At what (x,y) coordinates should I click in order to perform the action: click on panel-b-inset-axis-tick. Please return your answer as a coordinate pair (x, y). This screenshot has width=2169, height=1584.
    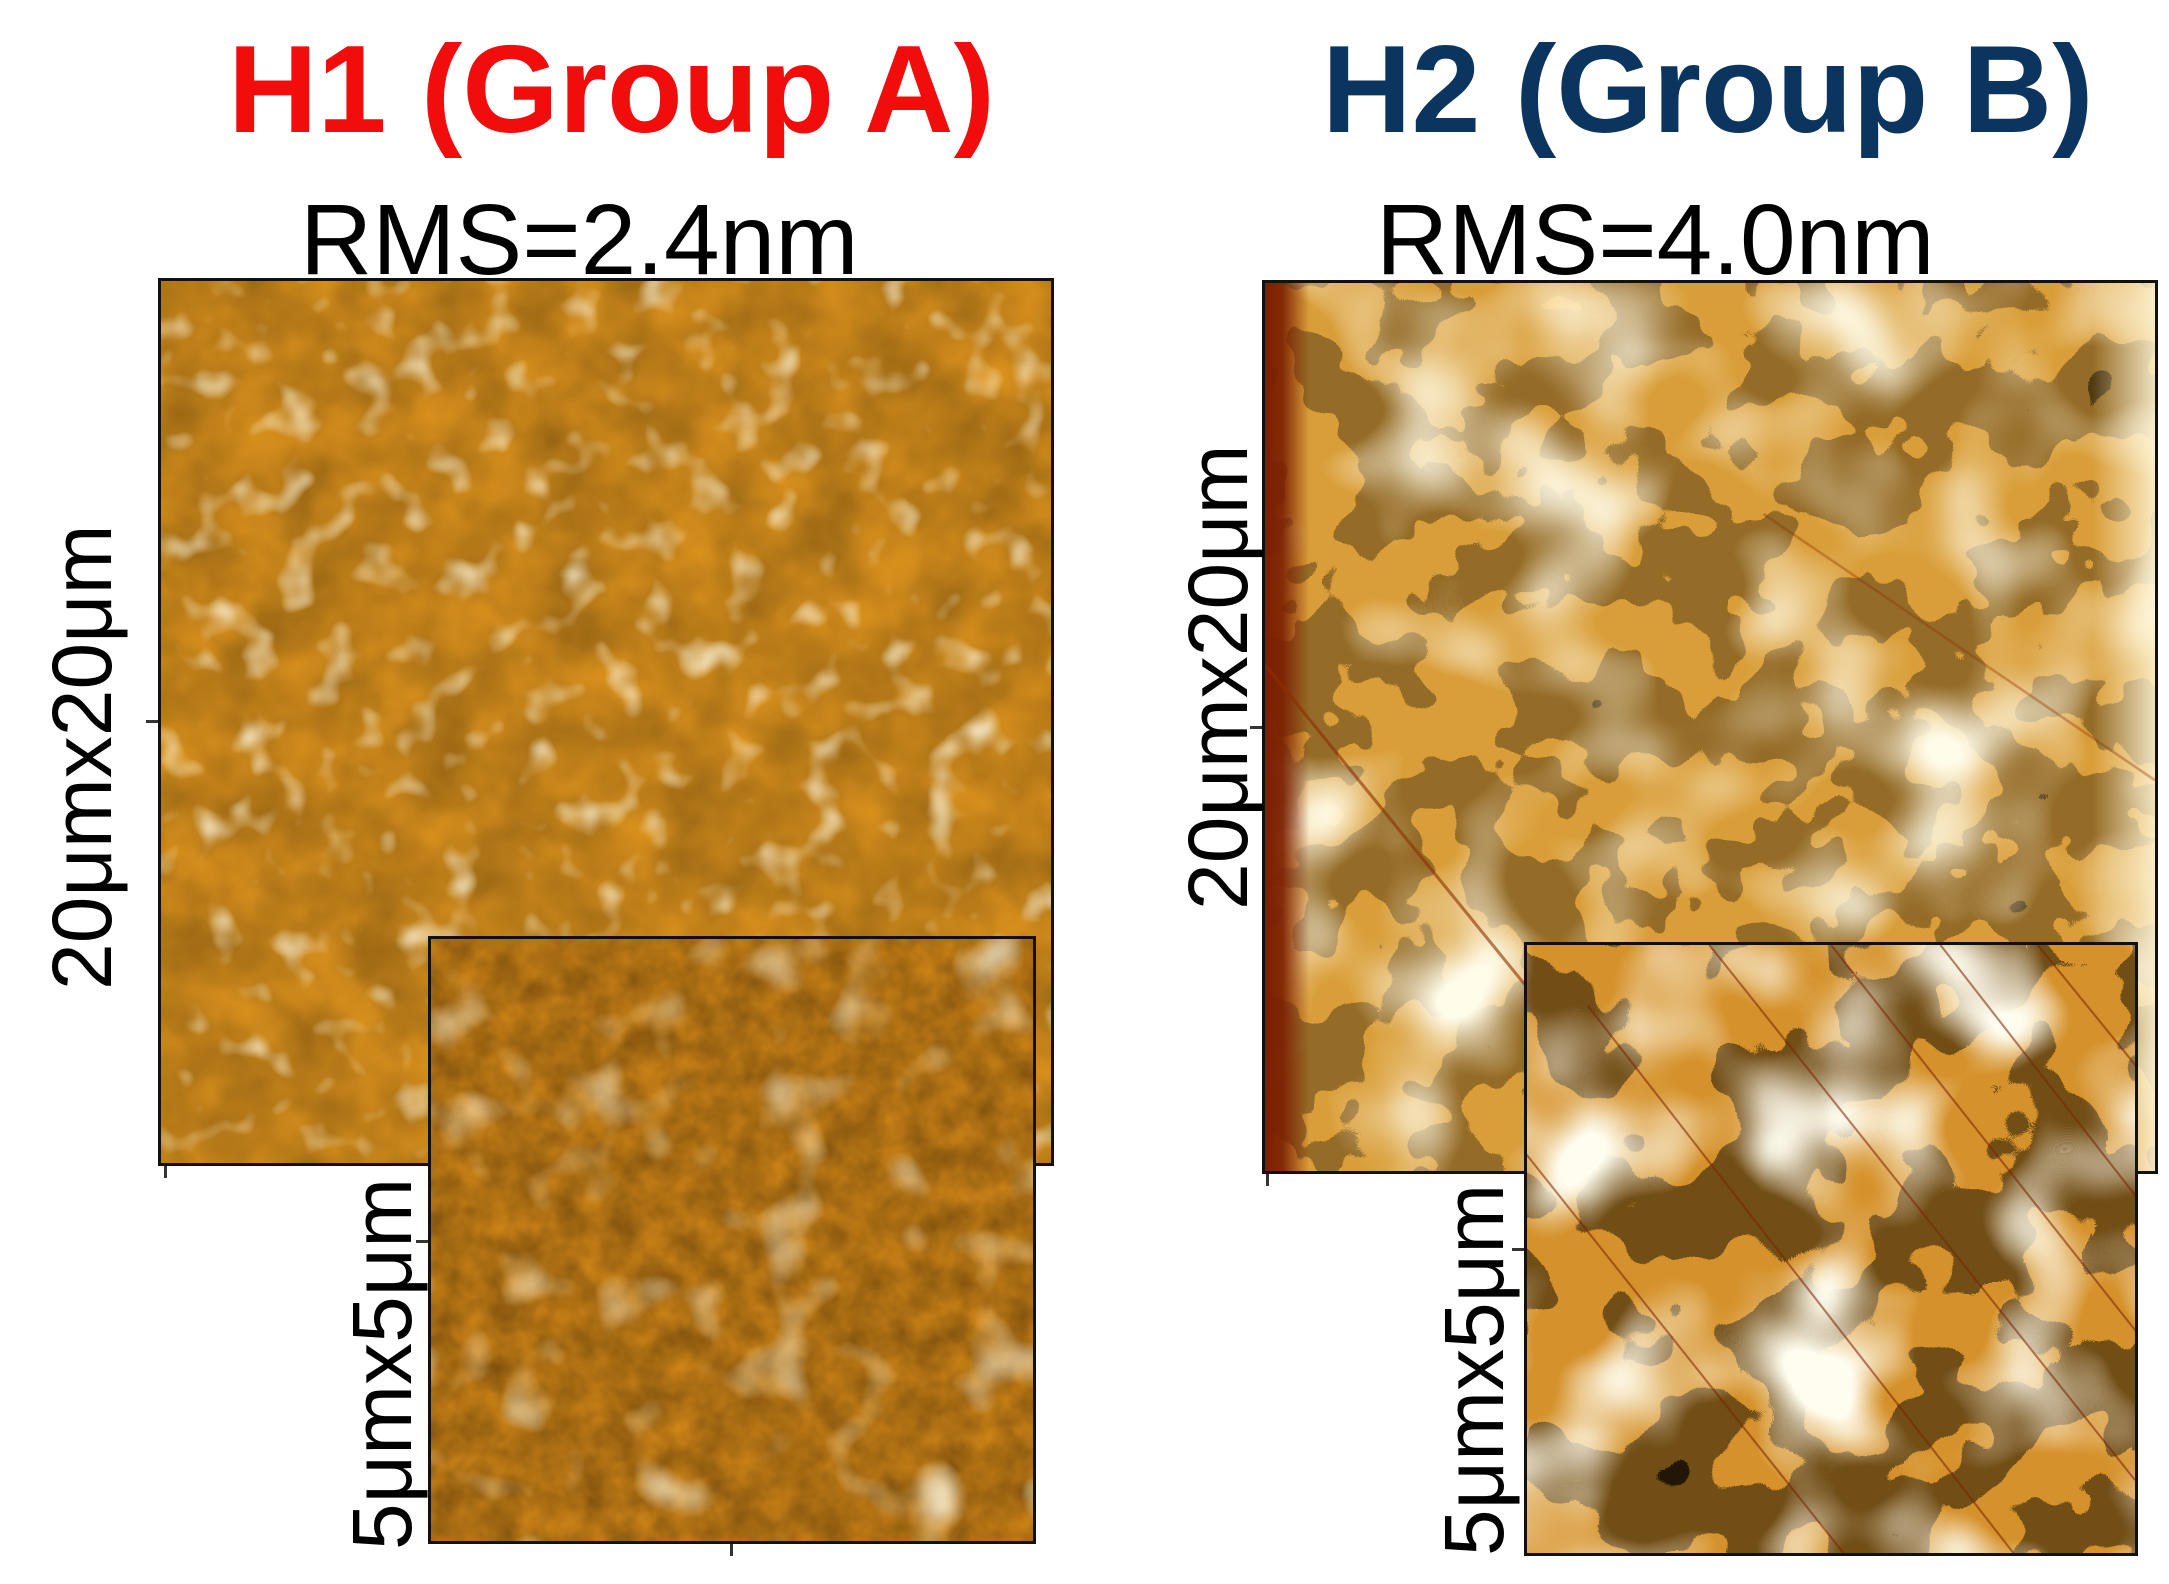
    Looking at the image, I should click on (1518, 1249).